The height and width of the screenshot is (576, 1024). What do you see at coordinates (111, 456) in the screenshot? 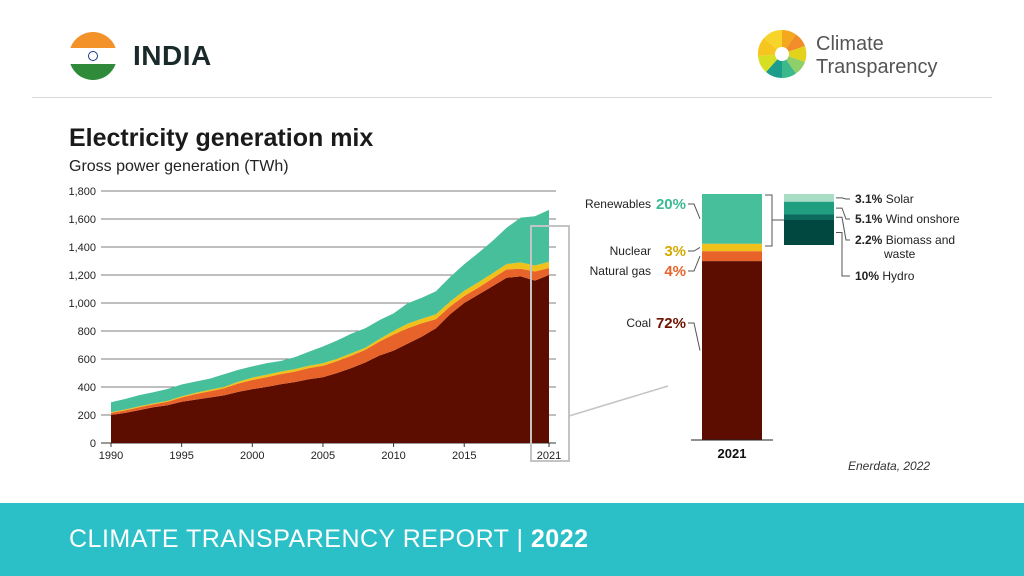
I see `x-tick-label: 1990` at bounding box center [111, 456].